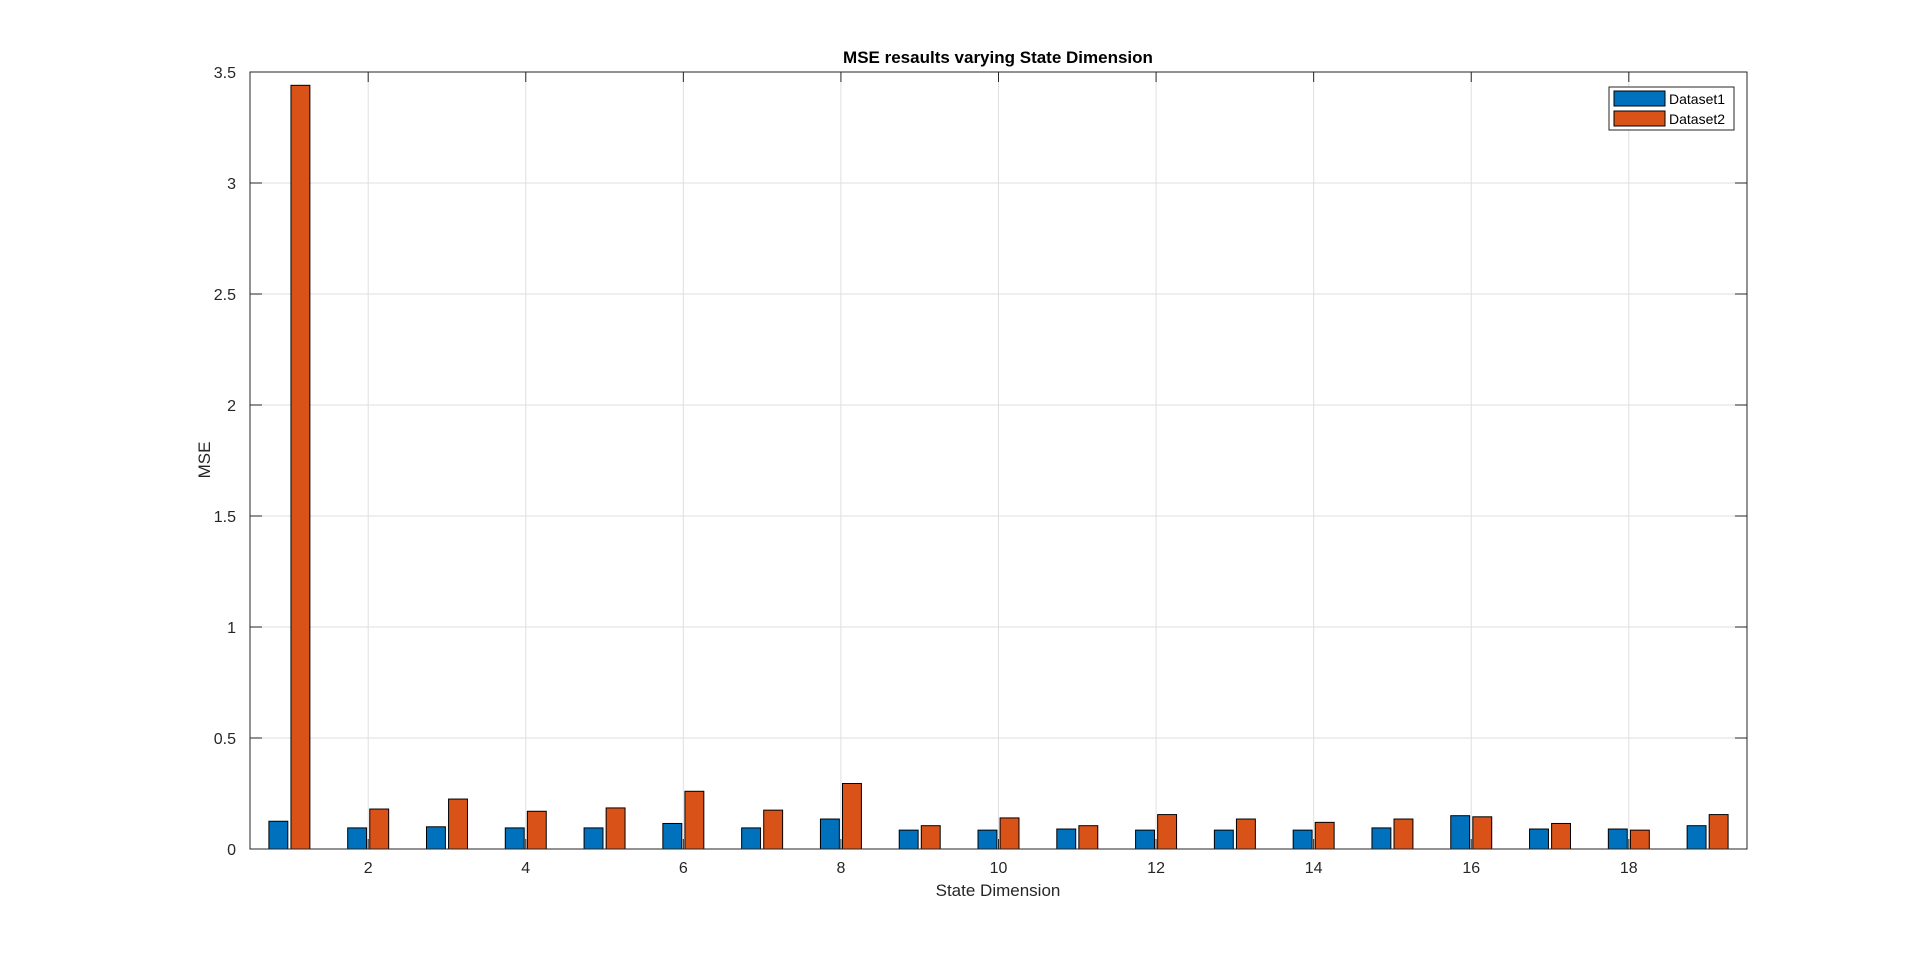 This screenshot has width=1920, height=953. What do you see at coordinates (999, 868) in the screenshot?
I see `x-tick-label: 10` at bounding box center [999, 868].